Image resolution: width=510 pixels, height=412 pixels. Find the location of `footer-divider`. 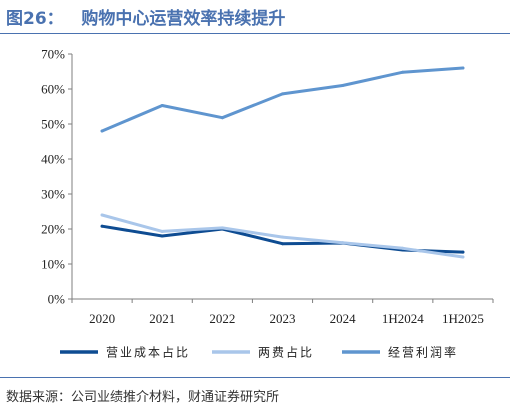

footer-divider is located at coordinates (255, 377).